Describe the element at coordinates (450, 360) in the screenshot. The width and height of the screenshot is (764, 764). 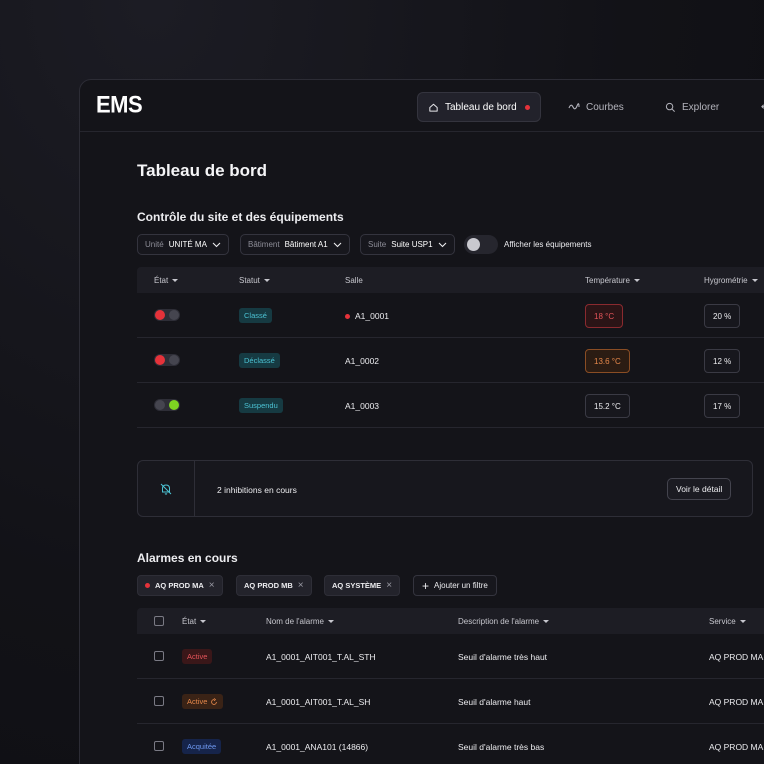
I see `table-row: Déclassé A1_0002 13.6 °C 12 %` at that location.